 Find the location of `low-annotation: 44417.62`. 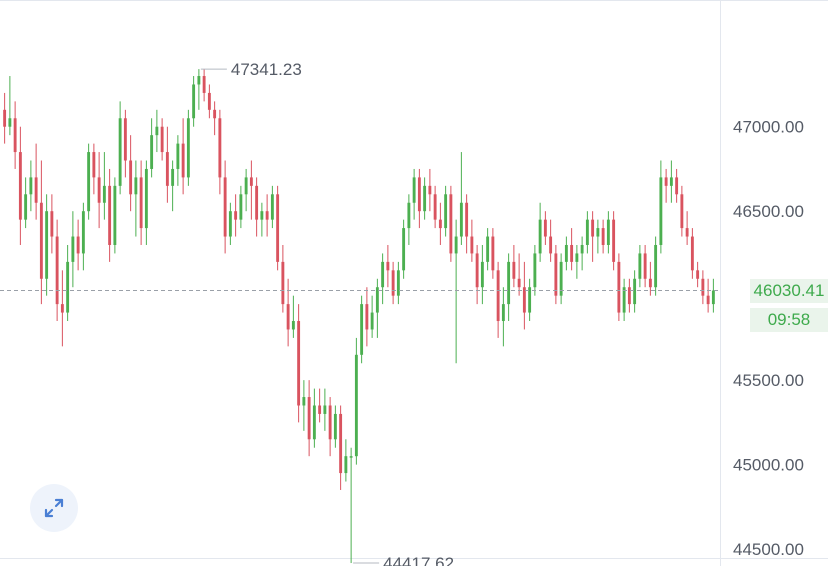

low-annotation: 44417.62 is located at coordinates (403, 560).